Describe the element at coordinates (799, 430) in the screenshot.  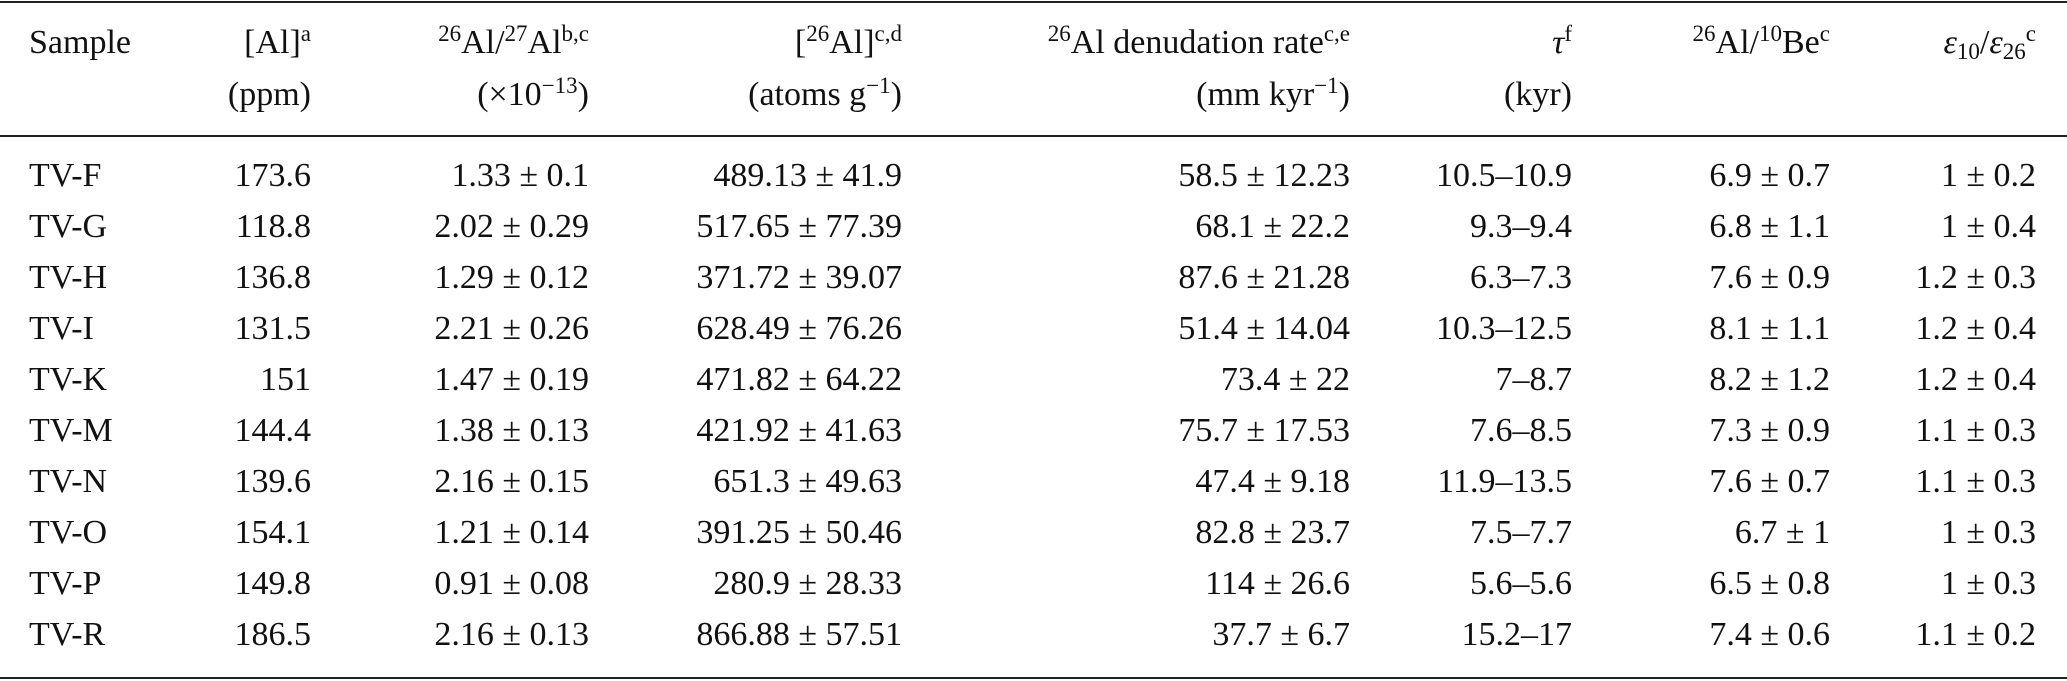
I see `data-cell: 421.92 ± 41.63` at that location.